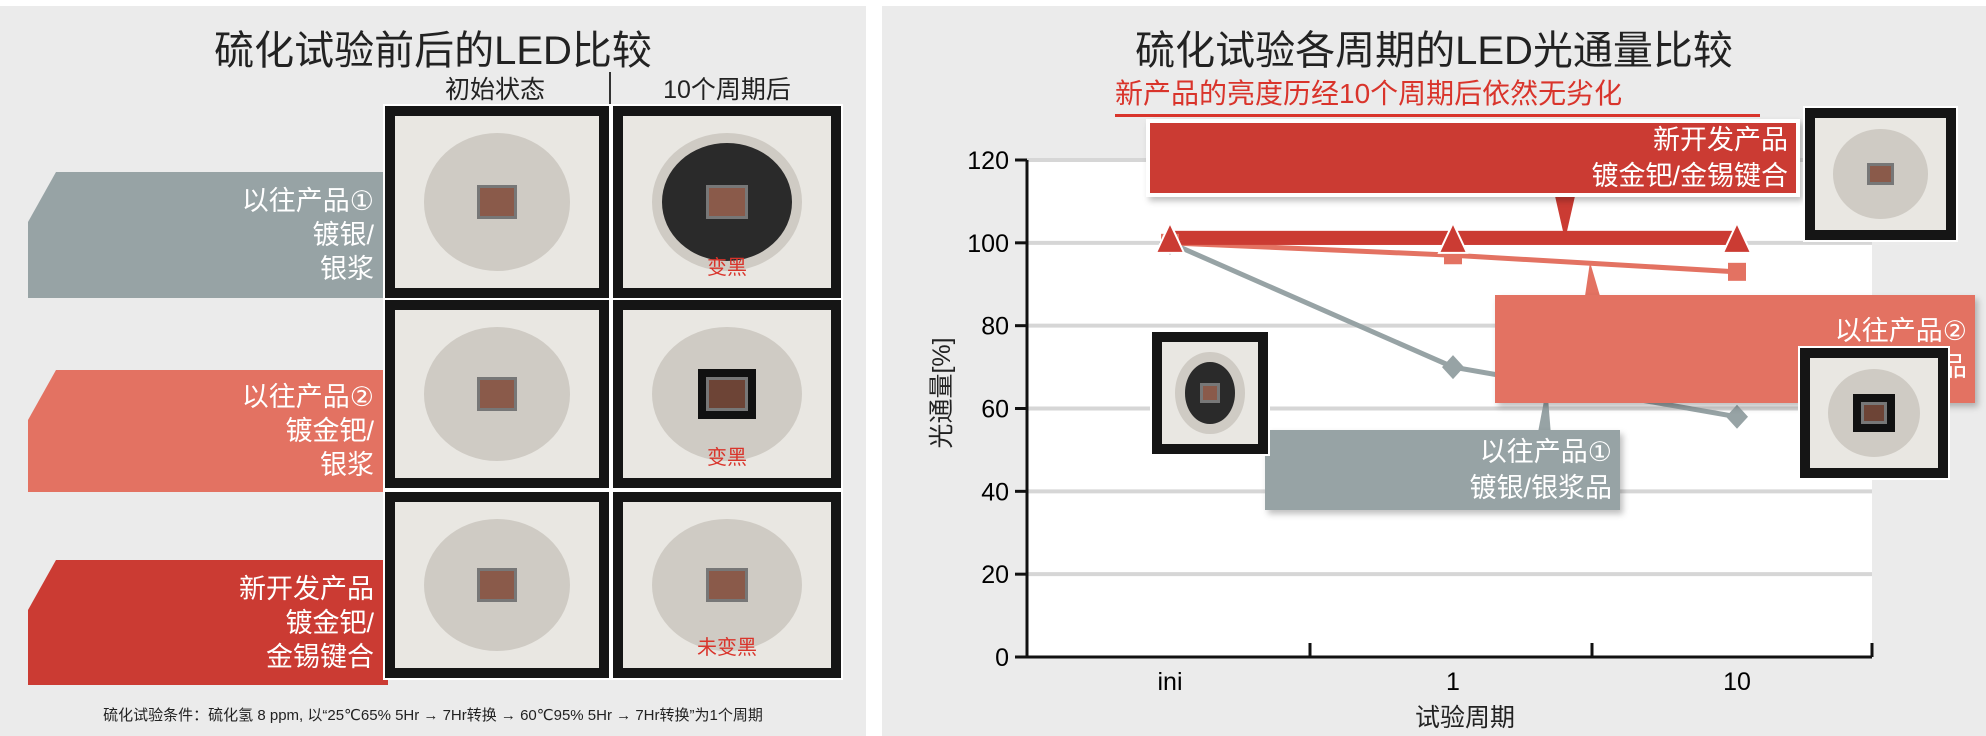 The height and width of the screenshot is (736, 1986). What do you see at coordinates (494, 90) in the screenshot?
I see `col-header-initial: 初始状态` at bounding box center [494, 90].